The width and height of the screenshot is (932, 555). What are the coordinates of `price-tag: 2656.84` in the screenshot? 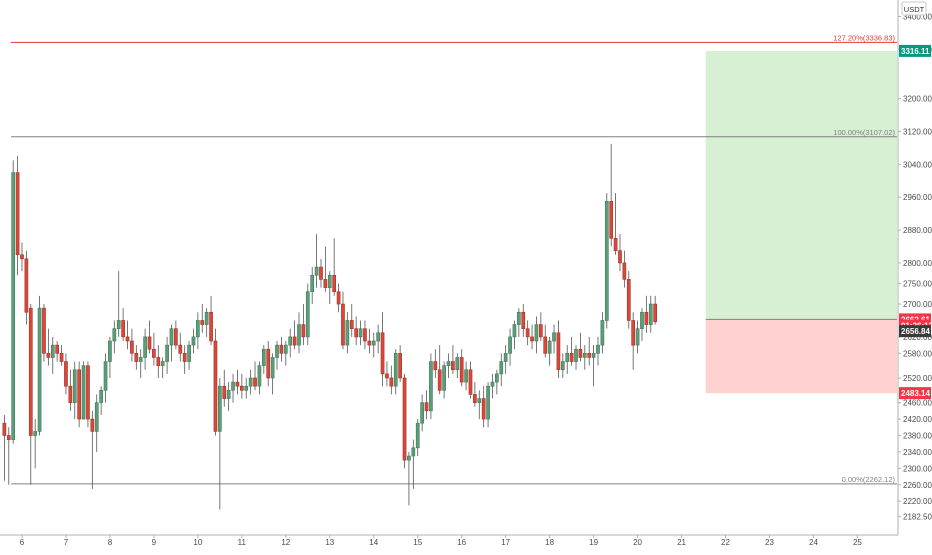 It's located at (915, 331).